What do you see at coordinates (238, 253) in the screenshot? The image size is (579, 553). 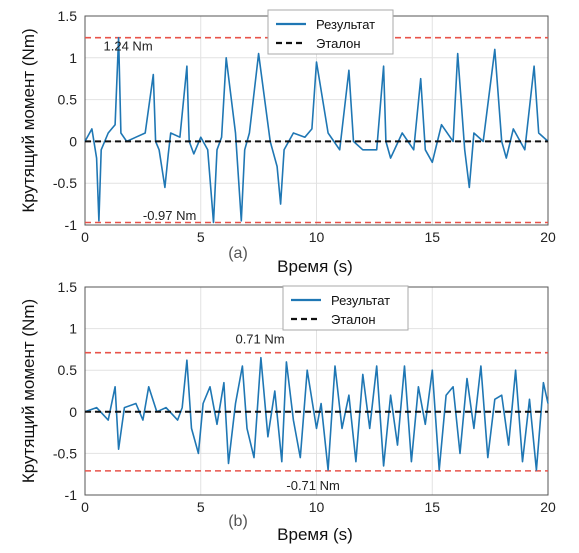 I see `panel-label: (a)` at bounding box center [238, 253].